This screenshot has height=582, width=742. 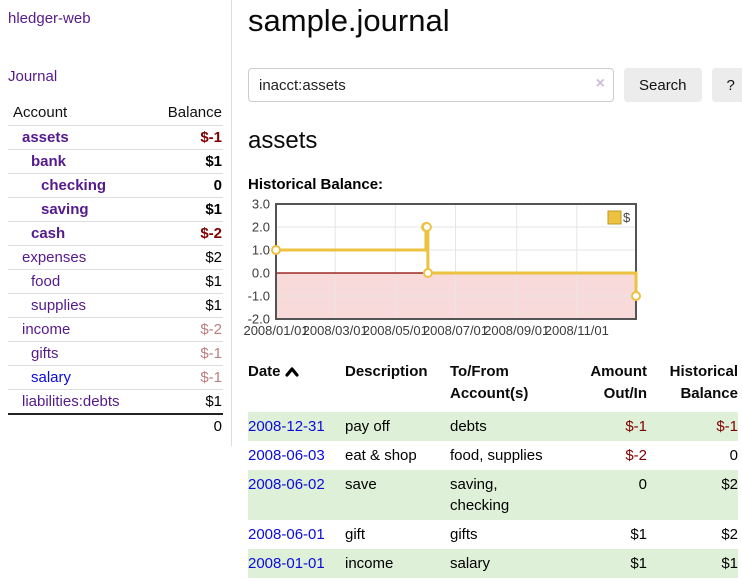 I want to click on search-form: × Search ?, so click(x=495, y=85).